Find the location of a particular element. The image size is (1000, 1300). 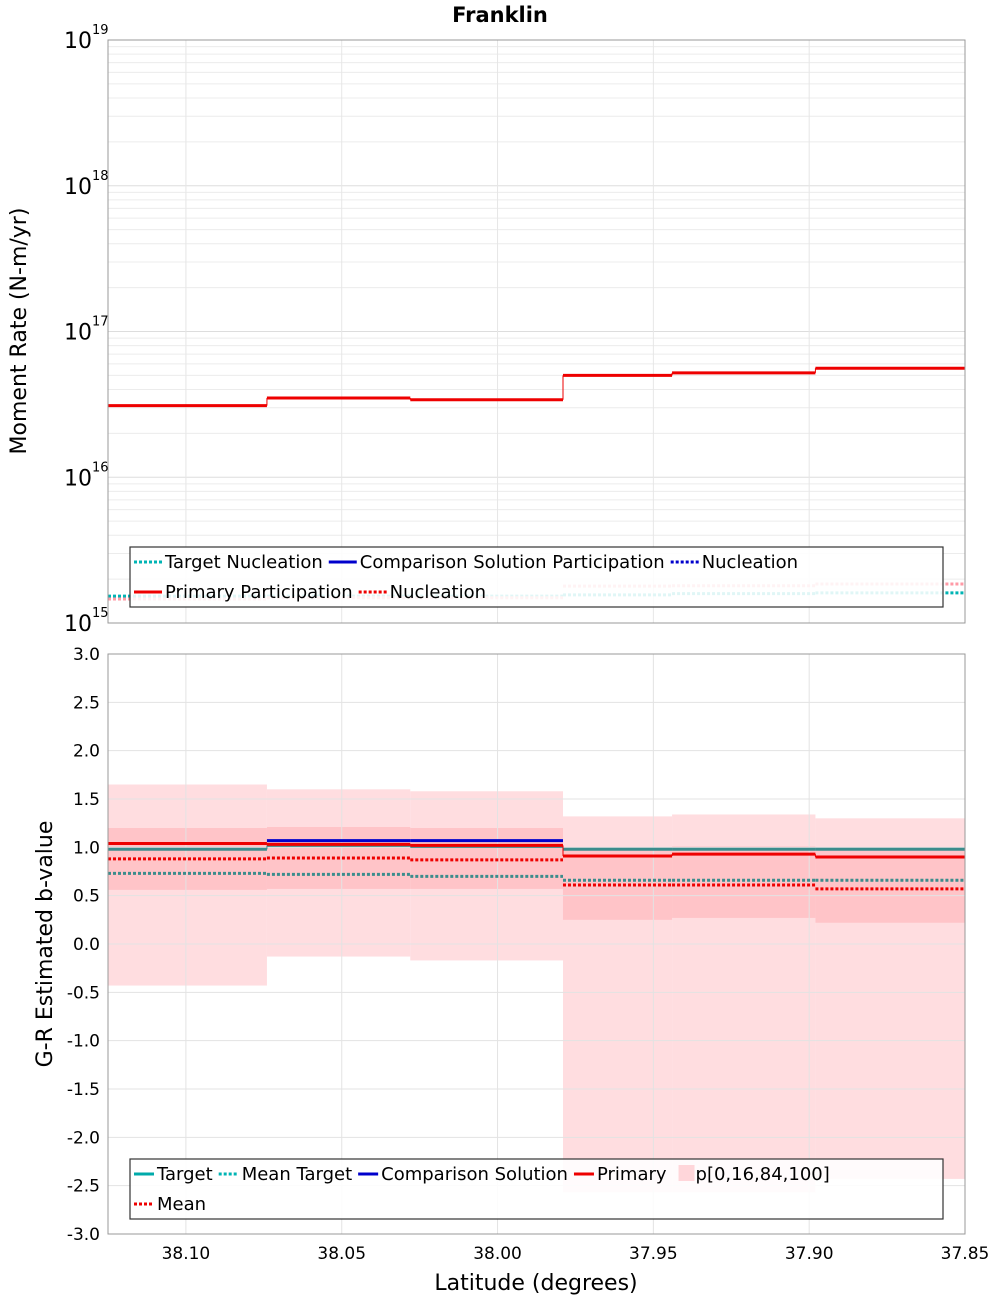

y-tick-label-exponent: 18 is located at coordinates (100, 176).